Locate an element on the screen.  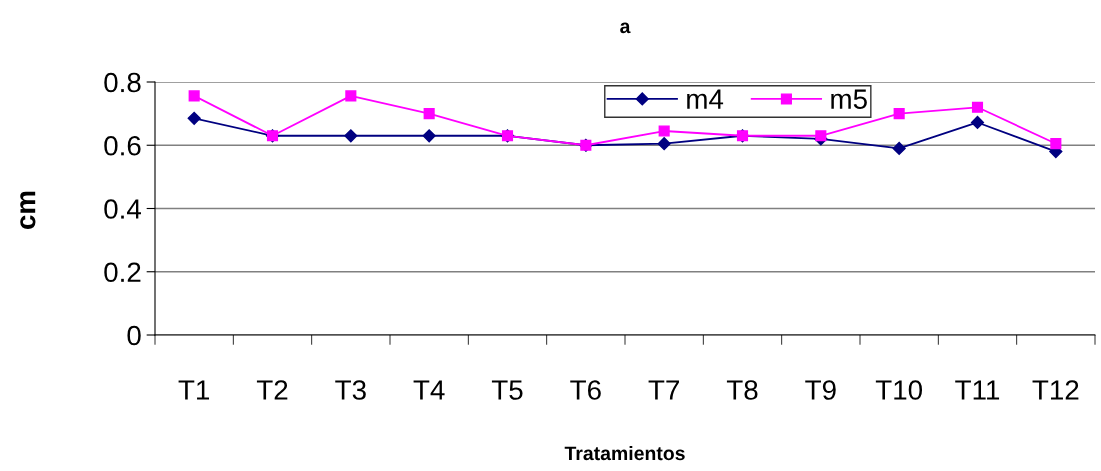
x-tick-label: T10 is located at coordinates (899, 390).